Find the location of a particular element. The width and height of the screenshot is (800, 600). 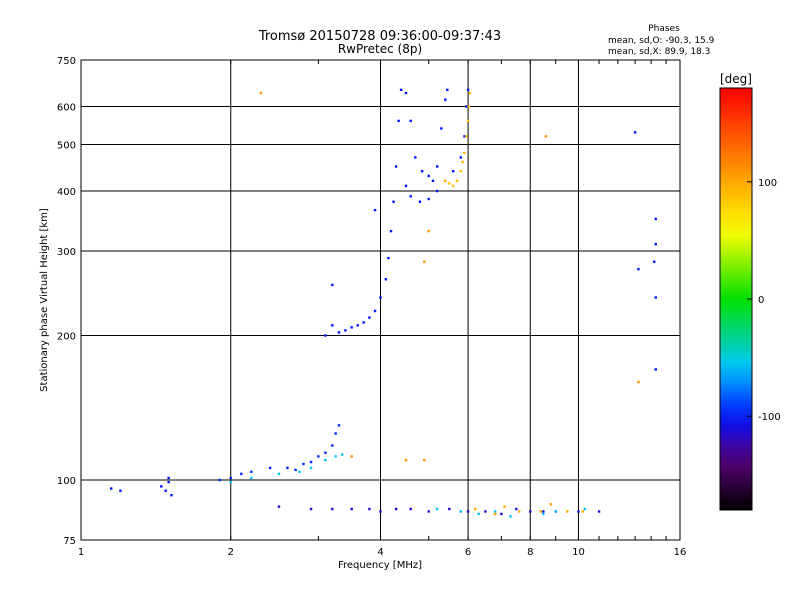

y-tick-label: 100 is located at coordinates (66, 481).